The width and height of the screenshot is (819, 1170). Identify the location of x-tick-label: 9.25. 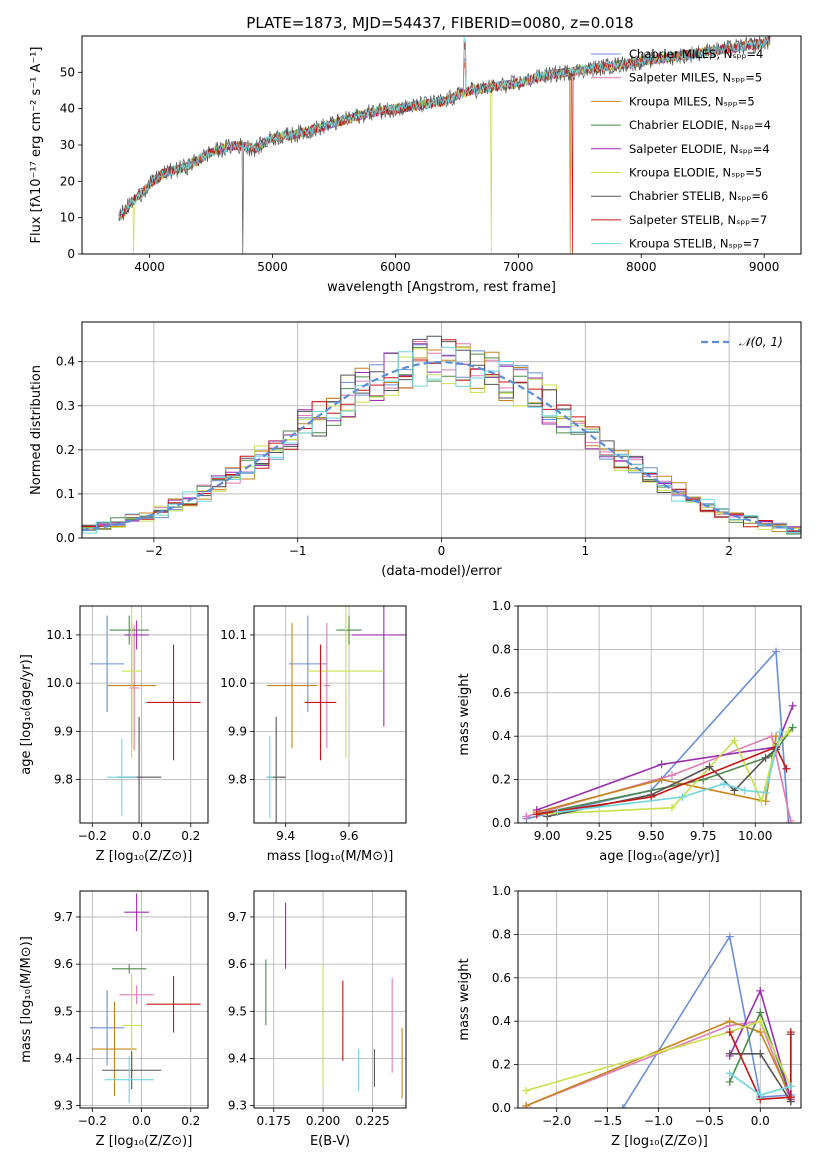
(599, 836).